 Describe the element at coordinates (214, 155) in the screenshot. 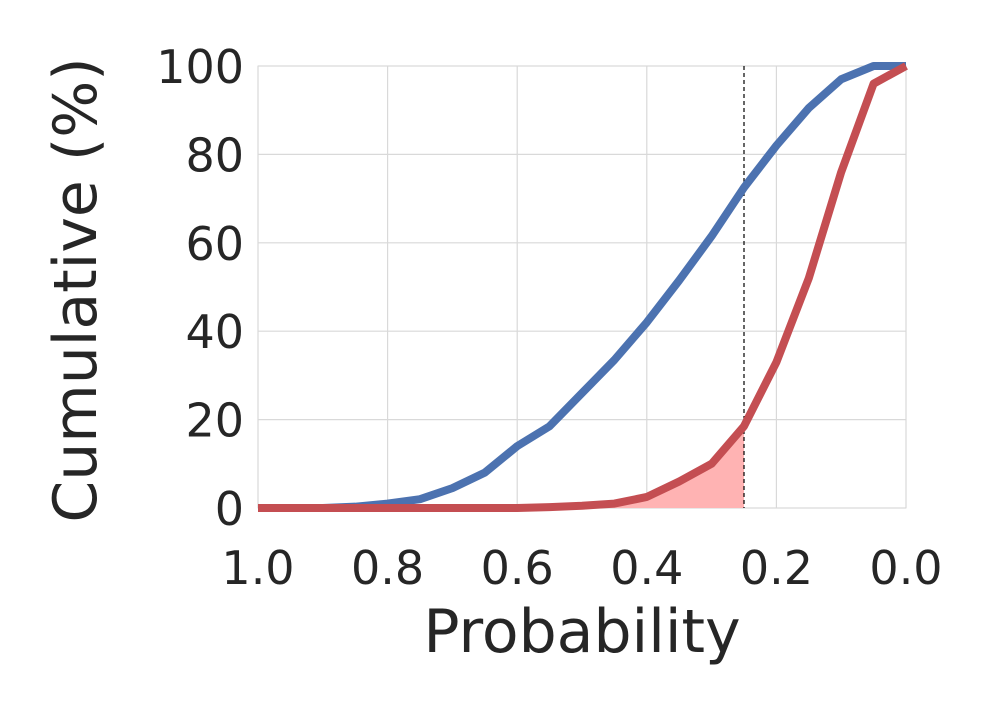

I see `y-tick-label: 80` at that location.